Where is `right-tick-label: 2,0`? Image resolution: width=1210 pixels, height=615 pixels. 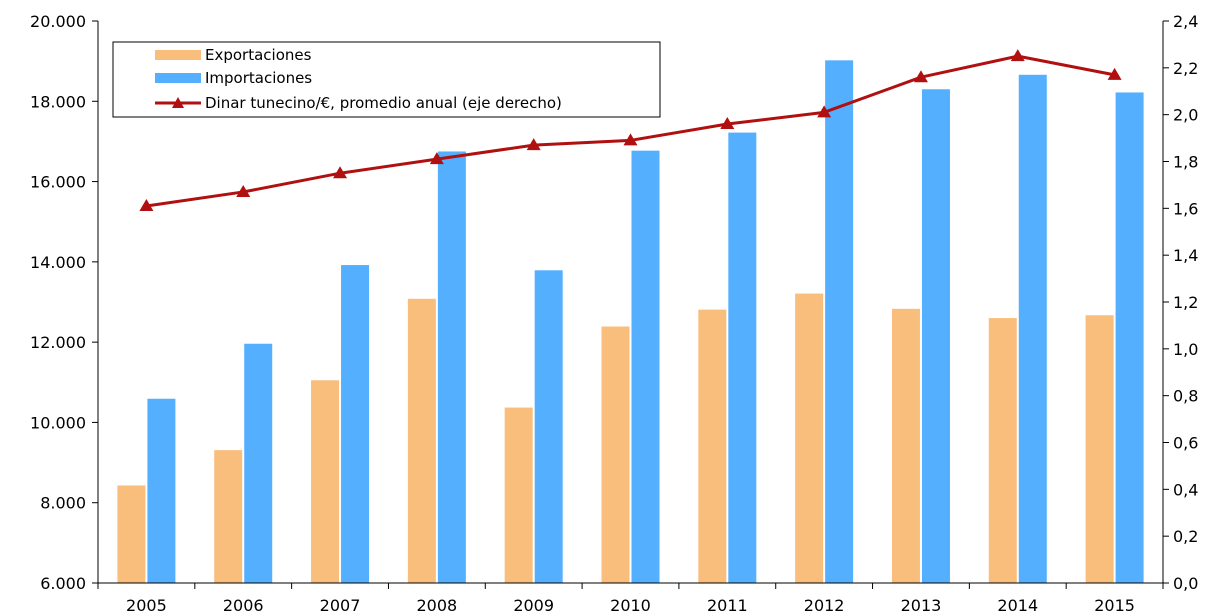
right-tick-label: 2,0 is located at coordinates (1185, 115).